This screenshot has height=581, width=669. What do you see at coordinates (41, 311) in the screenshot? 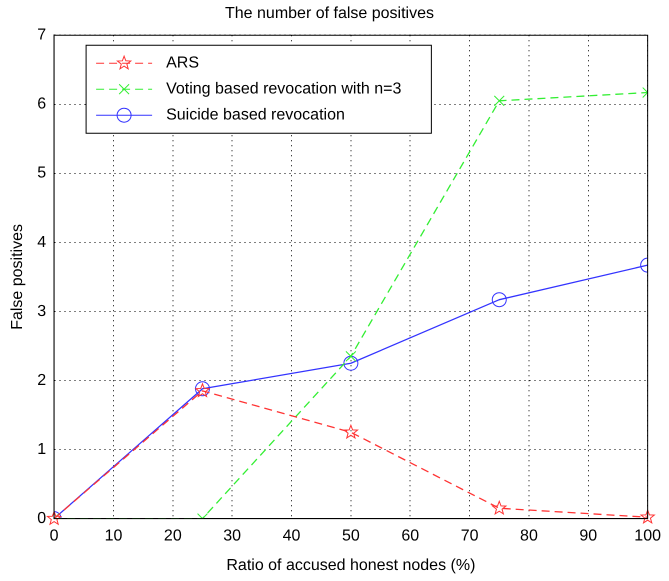
I see `y-tick-label: 3` at bounding box center [41, 311].